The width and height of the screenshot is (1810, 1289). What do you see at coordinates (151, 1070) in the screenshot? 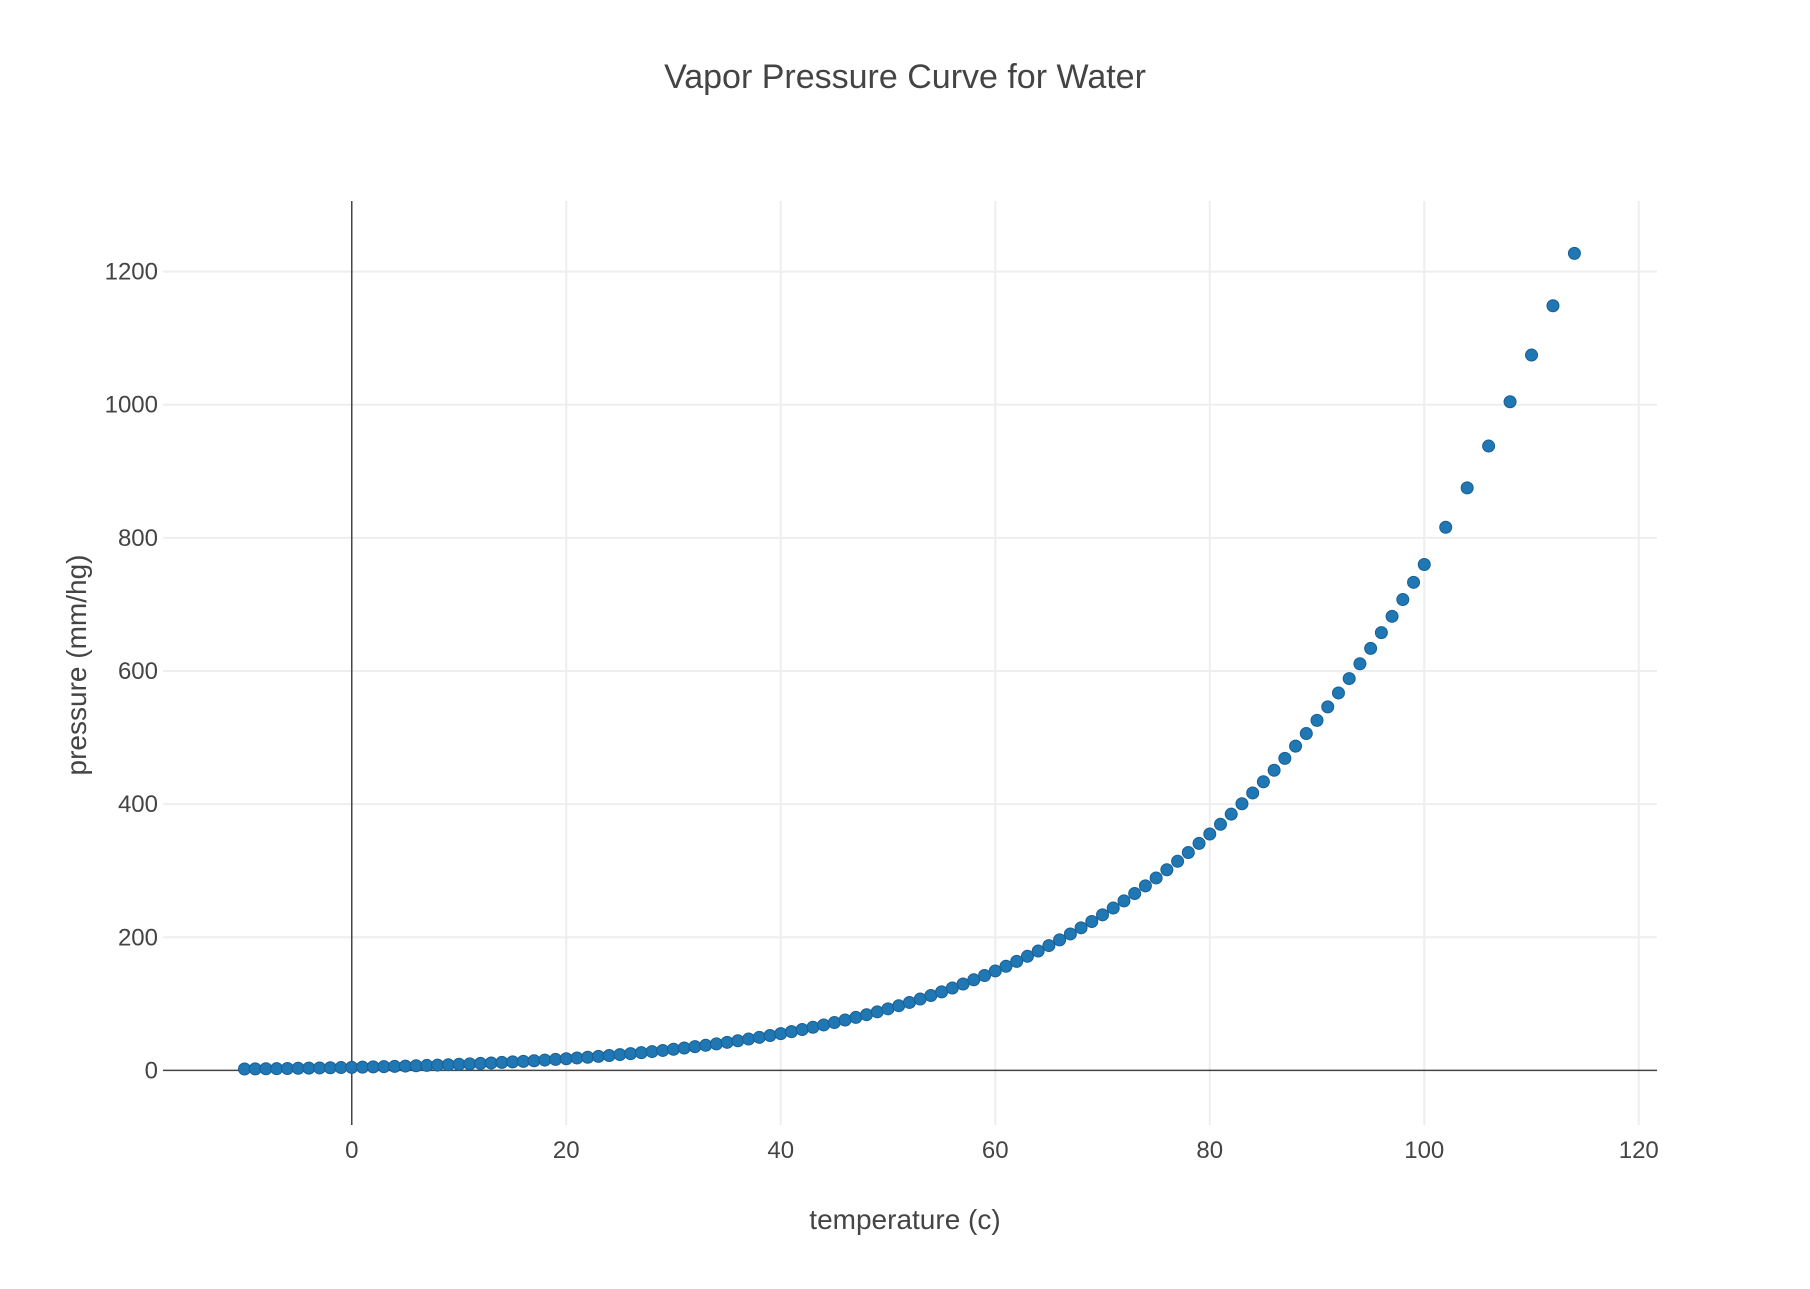
I see `y-tick-label: 0` at bounding box center [151, 1070].